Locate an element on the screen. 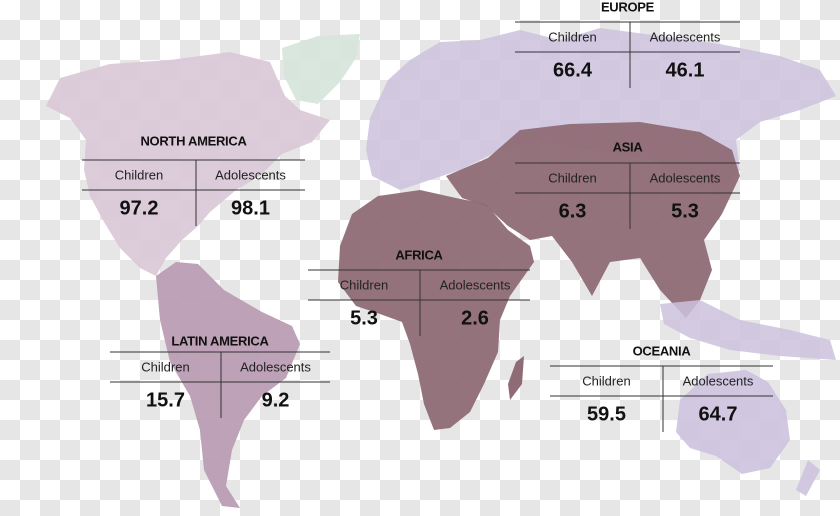  latin-america is located at coordinates (228, 385).